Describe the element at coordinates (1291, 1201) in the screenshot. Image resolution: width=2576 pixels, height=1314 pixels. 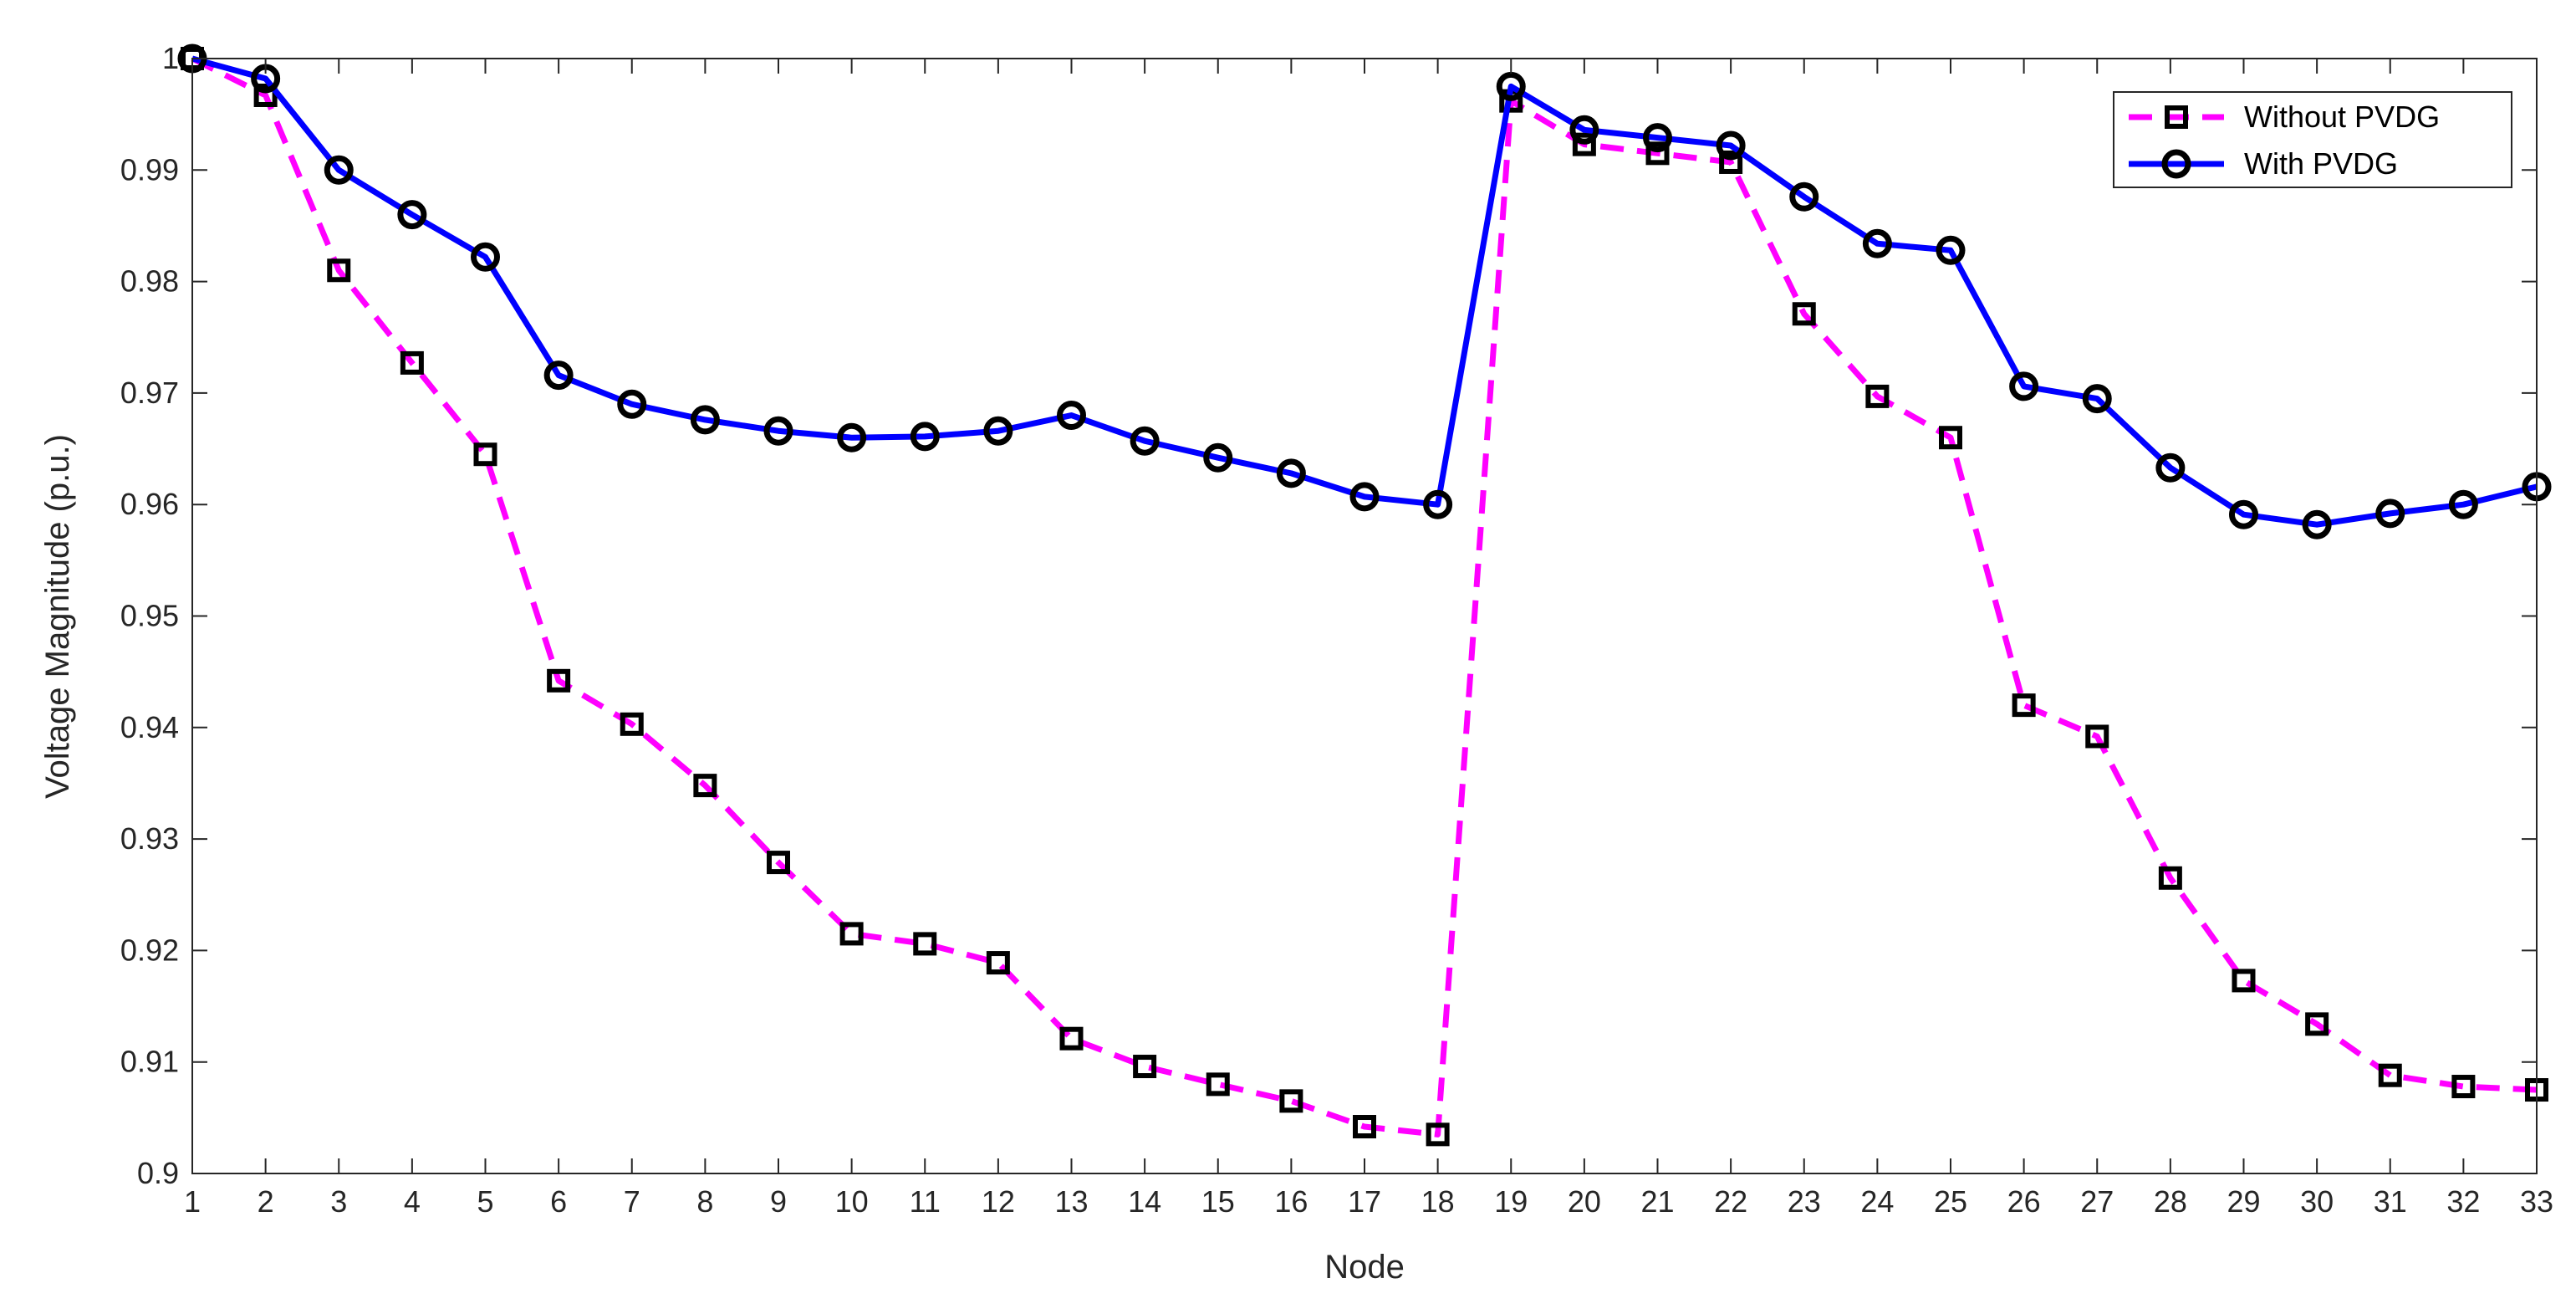
I see `x-tick-label: 16` at that location.